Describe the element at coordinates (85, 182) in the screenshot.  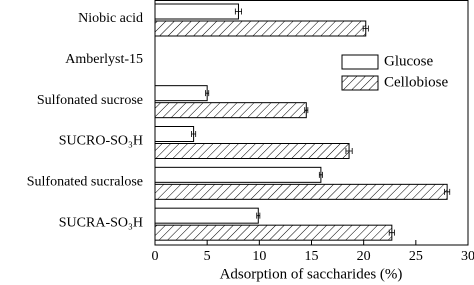
I see `y-tick-label: Sulfonated sucralose` at that location.